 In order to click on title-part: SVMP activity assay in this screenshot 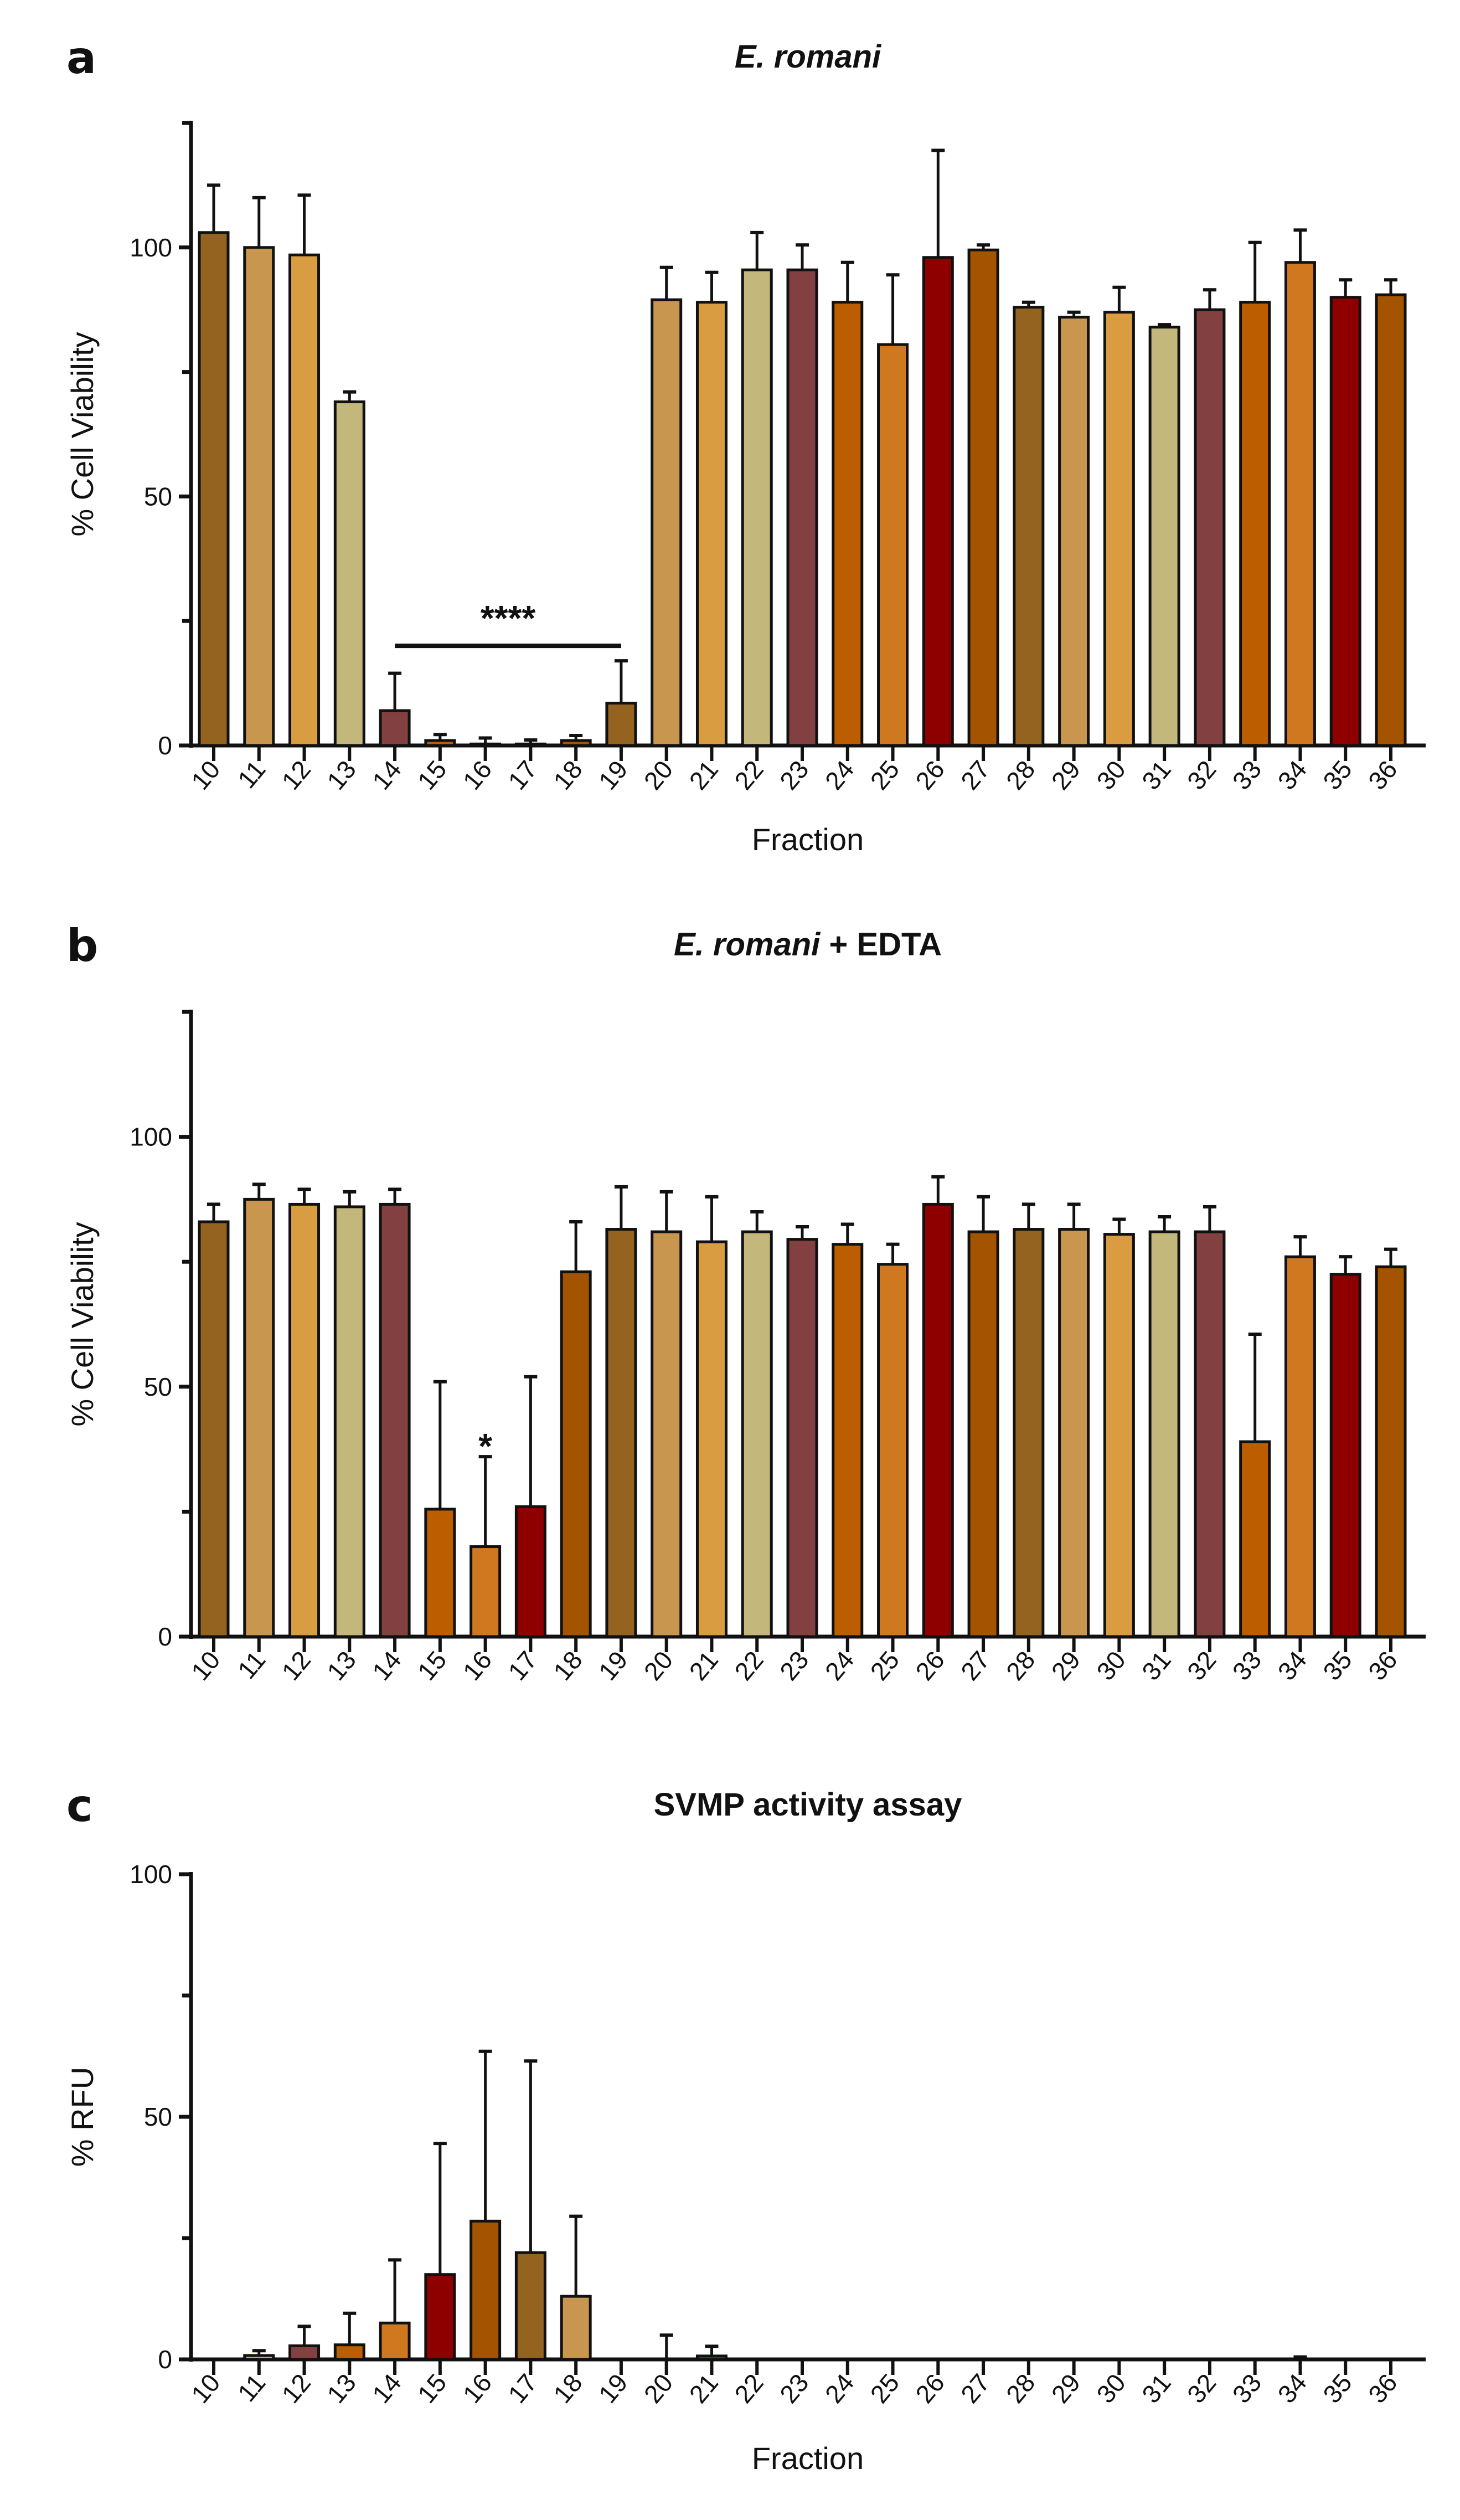, I will do `click(808, 1805)`.